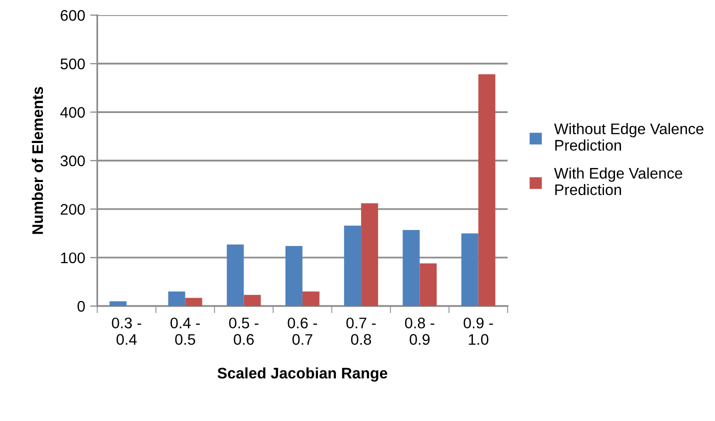 The width and height of the screenshot is (715, 421). What do you see at coordinates (81, 306) in the screenshot?
I see `y-tick-label: 0` at bounding box center [81, 306].